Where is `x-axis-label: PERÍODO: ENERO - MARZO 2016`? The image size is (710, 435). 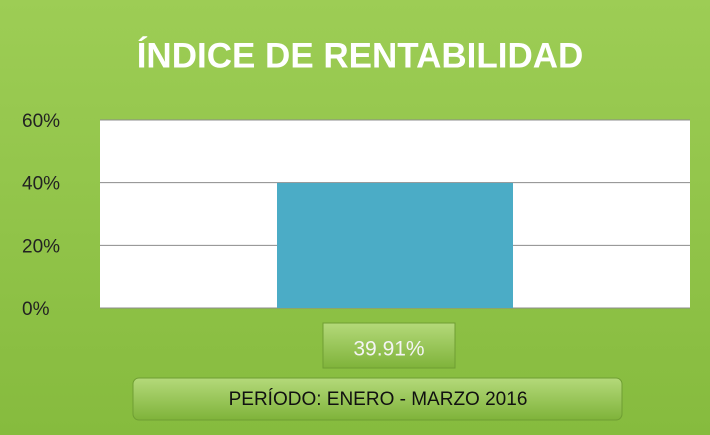 x-axis-label: PERÍODO: ENERO - MARZO 2016 is located at coordinates (378, 399).